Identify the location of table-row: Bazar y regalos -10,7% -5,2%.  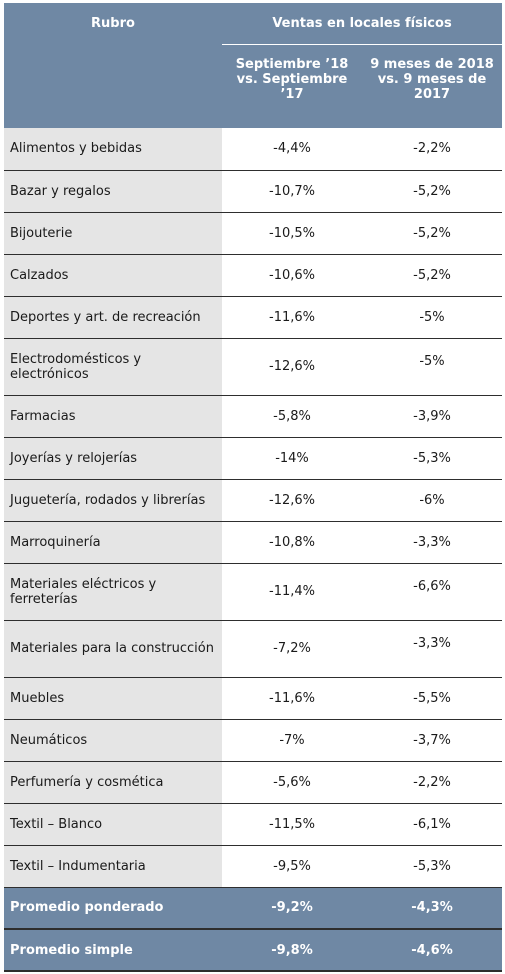
(253, 191).